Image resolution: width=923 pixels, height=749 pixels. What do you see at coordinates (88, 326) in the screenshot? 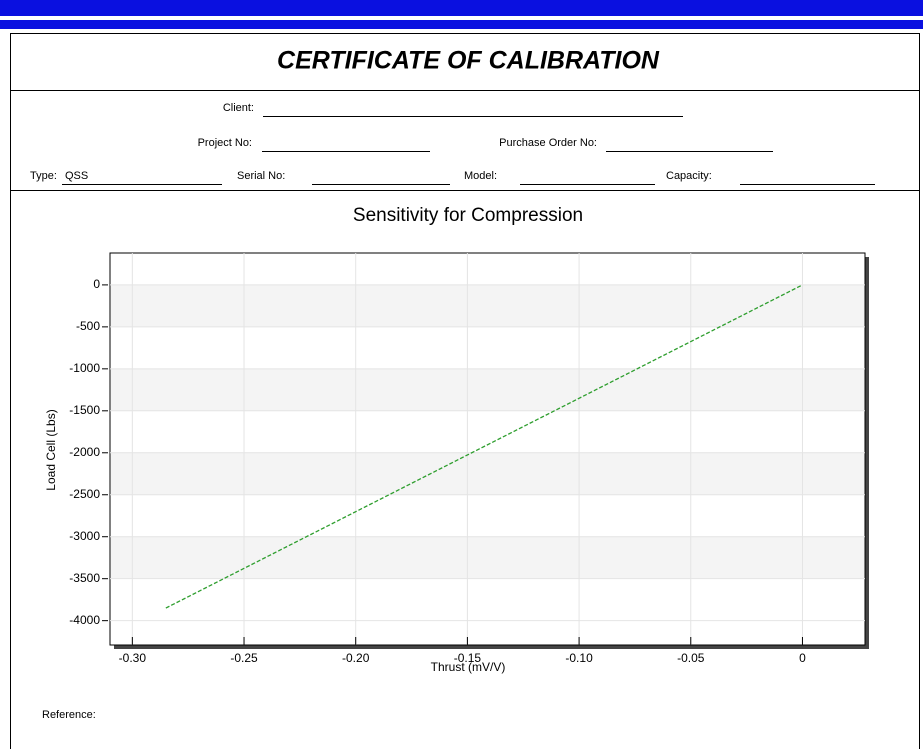
I see `y-tick-label: -500` at bounding box center [88, 326].